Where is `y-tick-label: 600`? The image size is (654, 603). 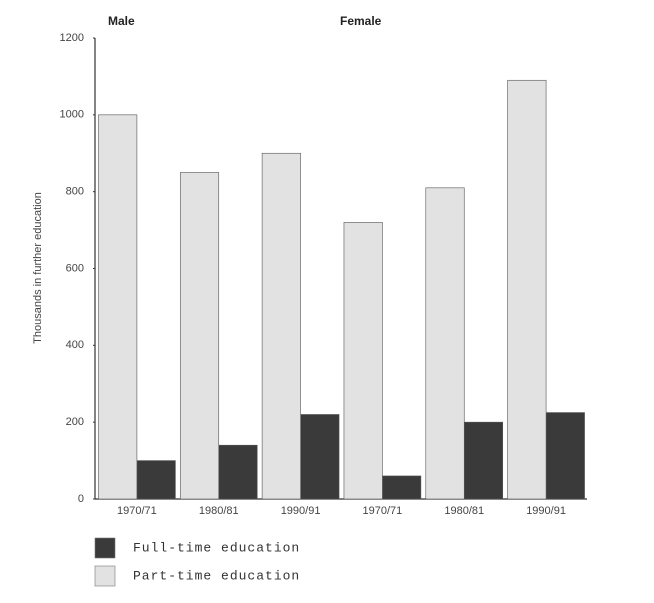
y-tick-label: 600 is located at coordinates (75, 268).